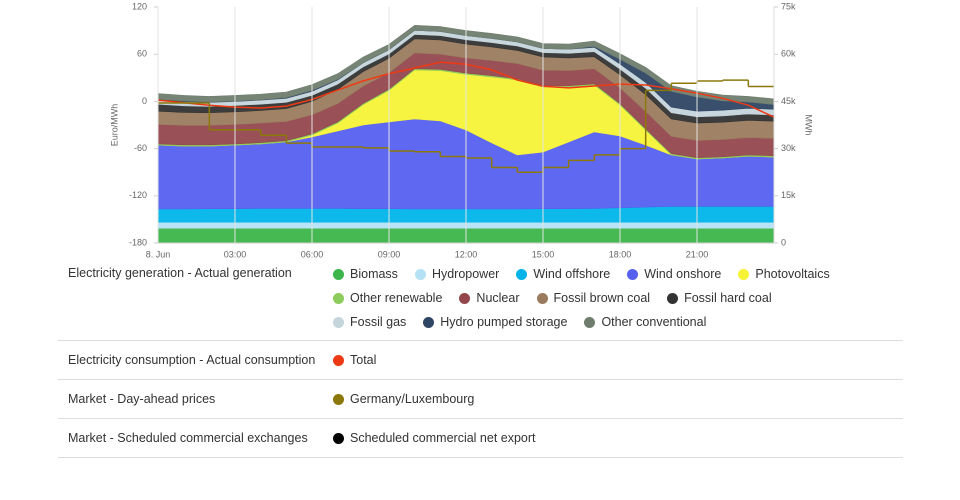  I want to click on y2-tick-label: 30k, so click(788, 148).